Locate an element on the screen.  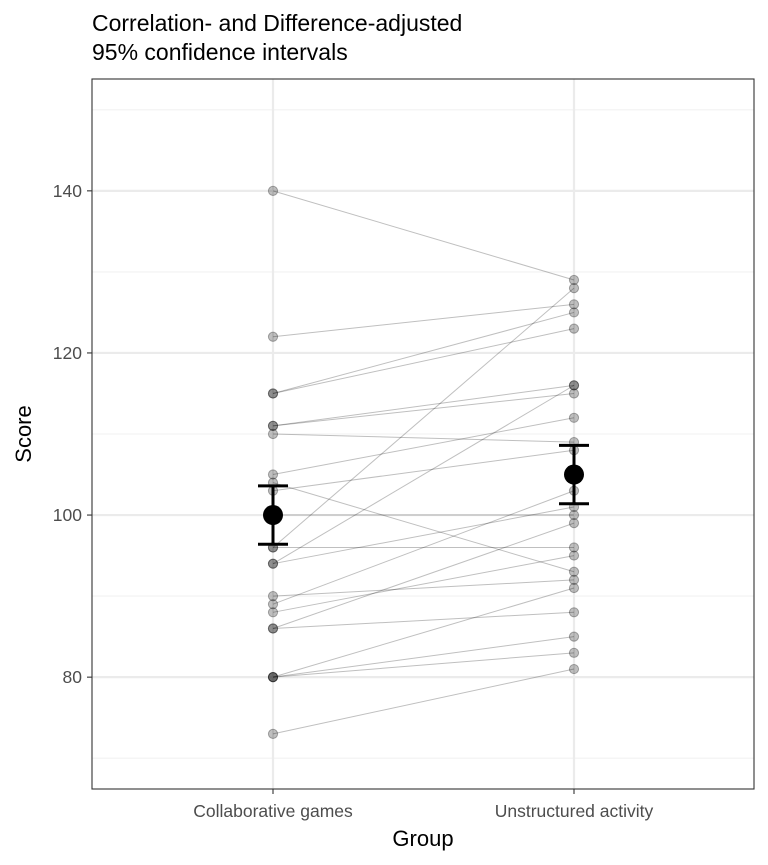
x-axis: Collaborative games Unstructured activity is located at coordinates (423, 805).